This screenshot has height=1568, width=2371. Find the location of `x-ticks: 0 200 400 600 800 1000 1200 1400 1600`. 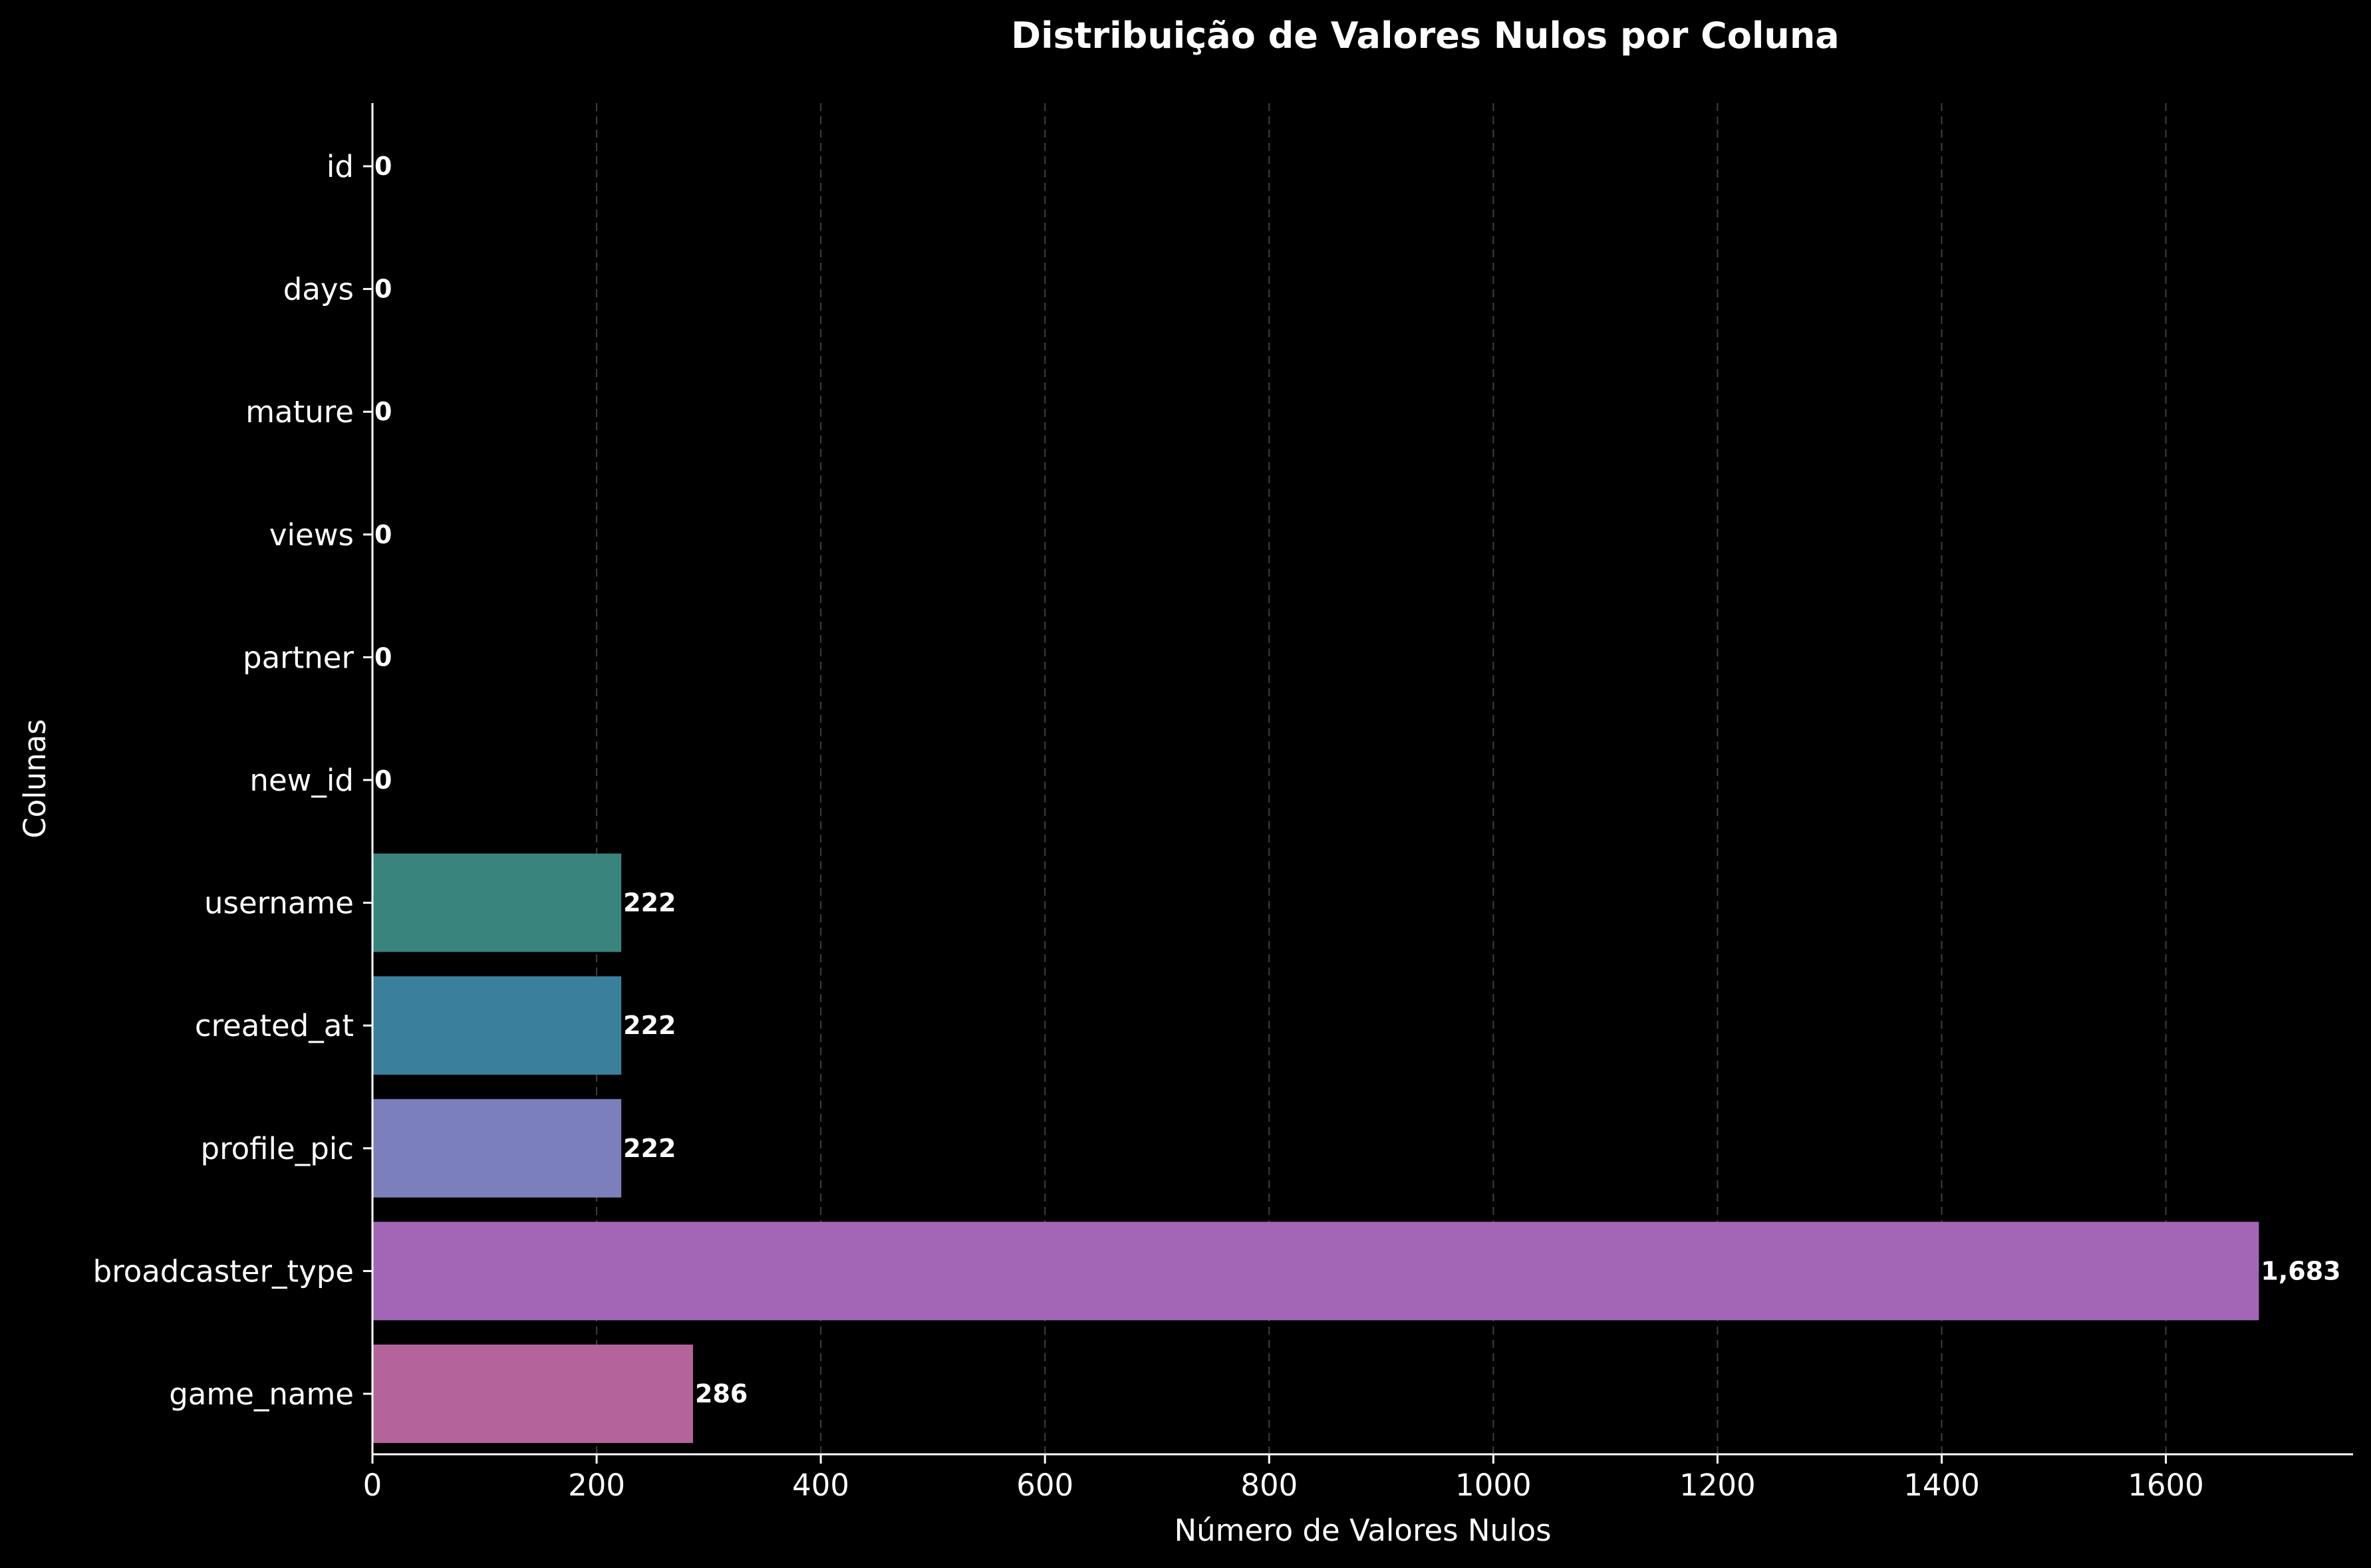

x-ticks: 0 200 400 600 800 1000 1200 1400 1600 is located at coordinates (1284, 1478).